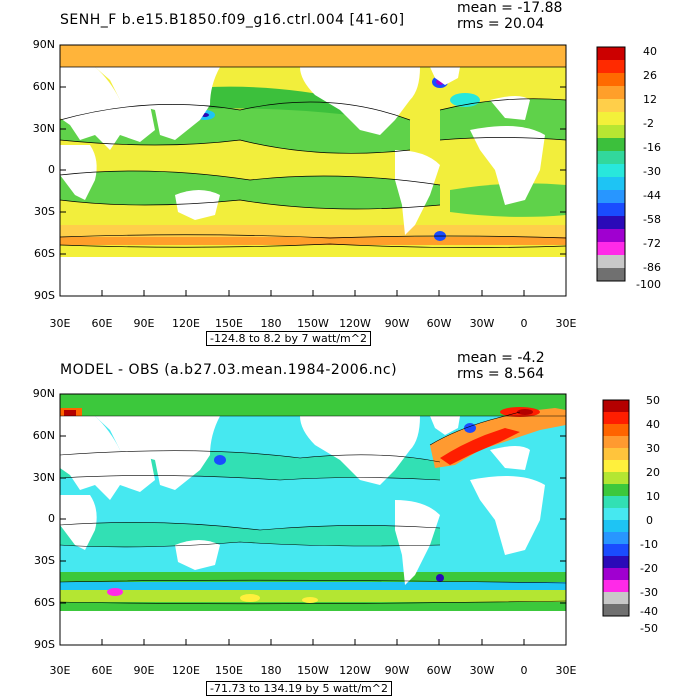 This screenshot has height=700, width=700. Describe the element at coordinates (649, 628) in the screenshot. I see `colorbar-label: -50` at that location.